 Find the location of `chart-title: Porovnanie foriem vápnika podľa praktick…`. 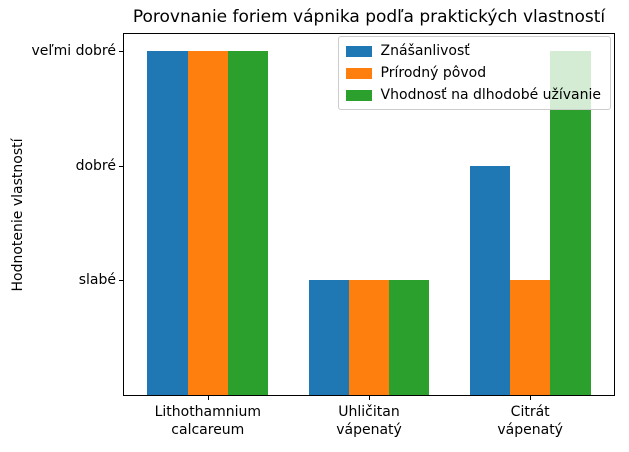

chart-title: Porovnanie foriem vápnika podľa praktick… is located at coordinates (369, 17).